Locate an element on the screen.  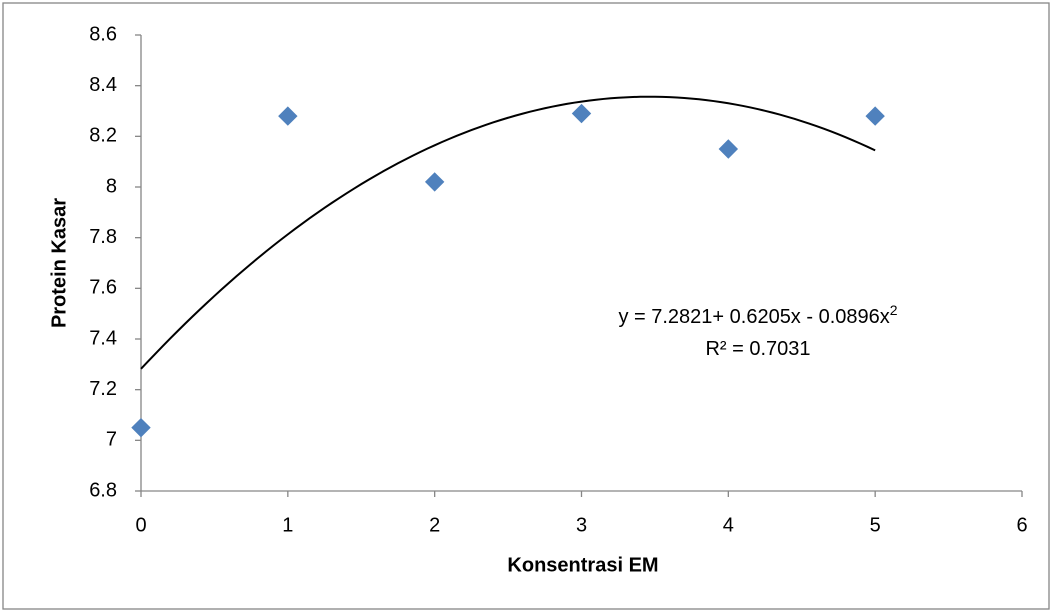
y-tick-label: 8.4 is located at coordinates (103, 85).